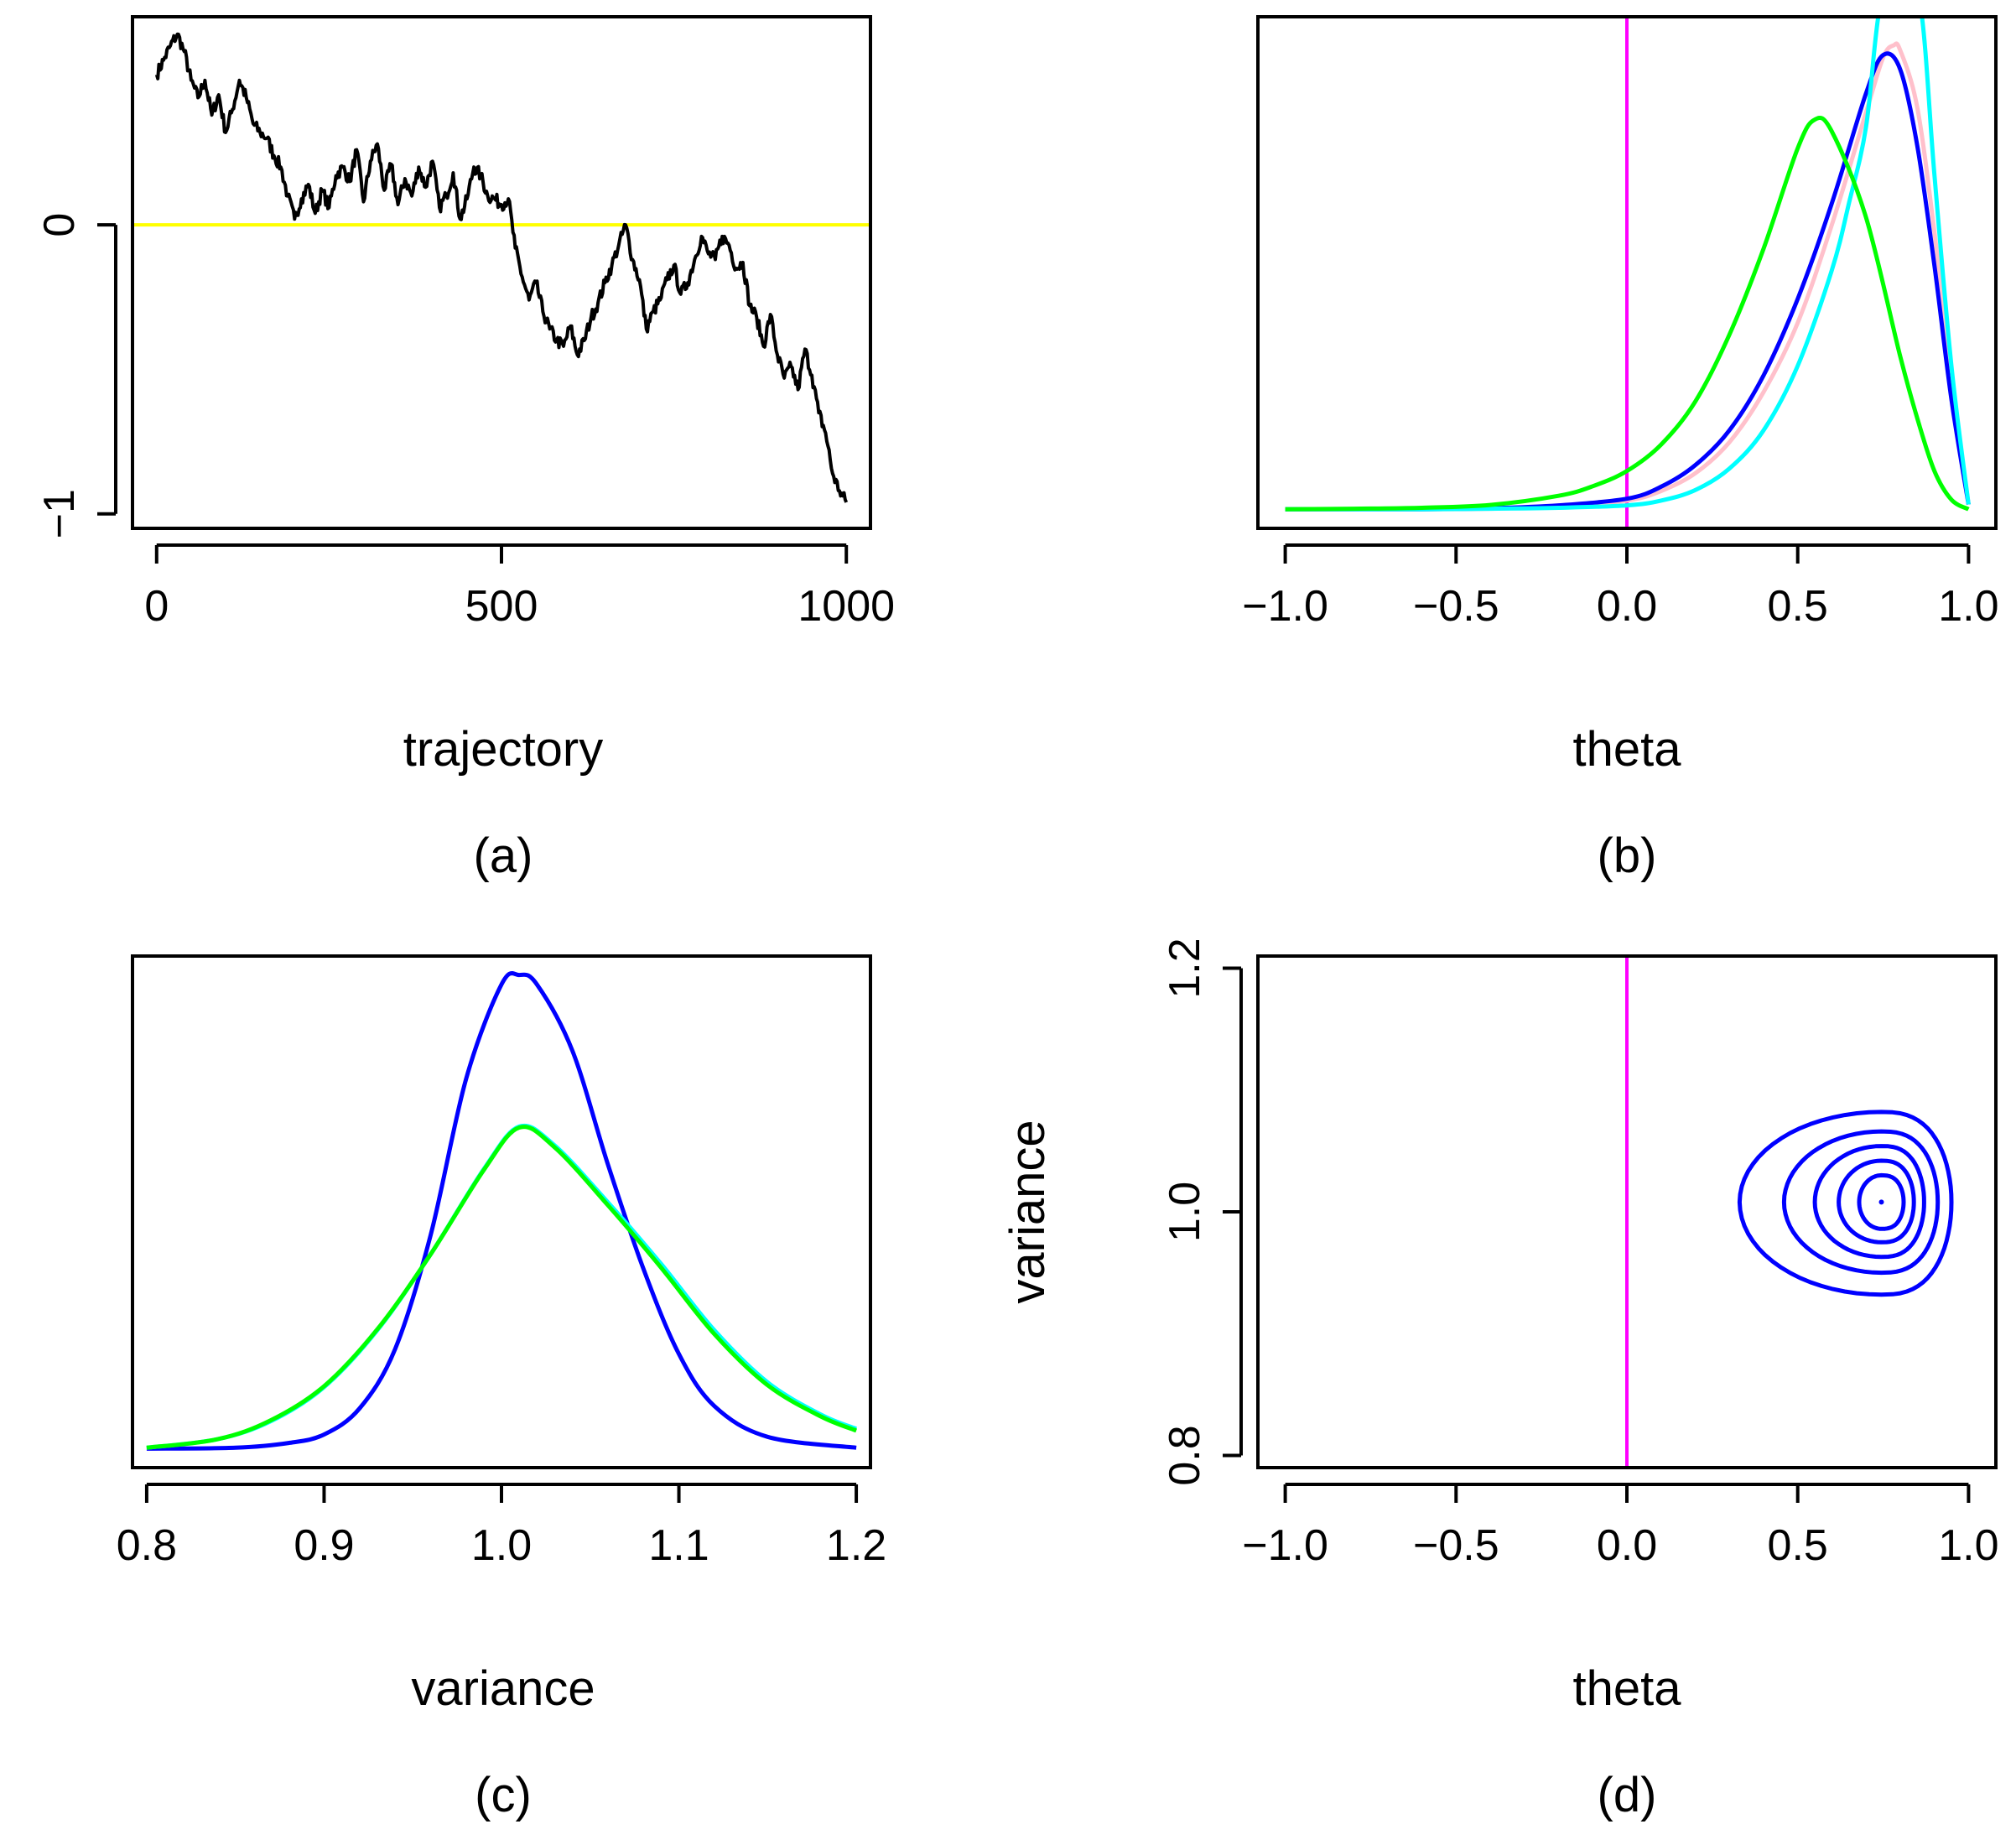 Image resolution: width=2016 pixels, height=1845 pixels. Describe the element at coordinates (1456, 1545) in the screenshot. I see `x-tick-label-d-1: −0.5` at that location.